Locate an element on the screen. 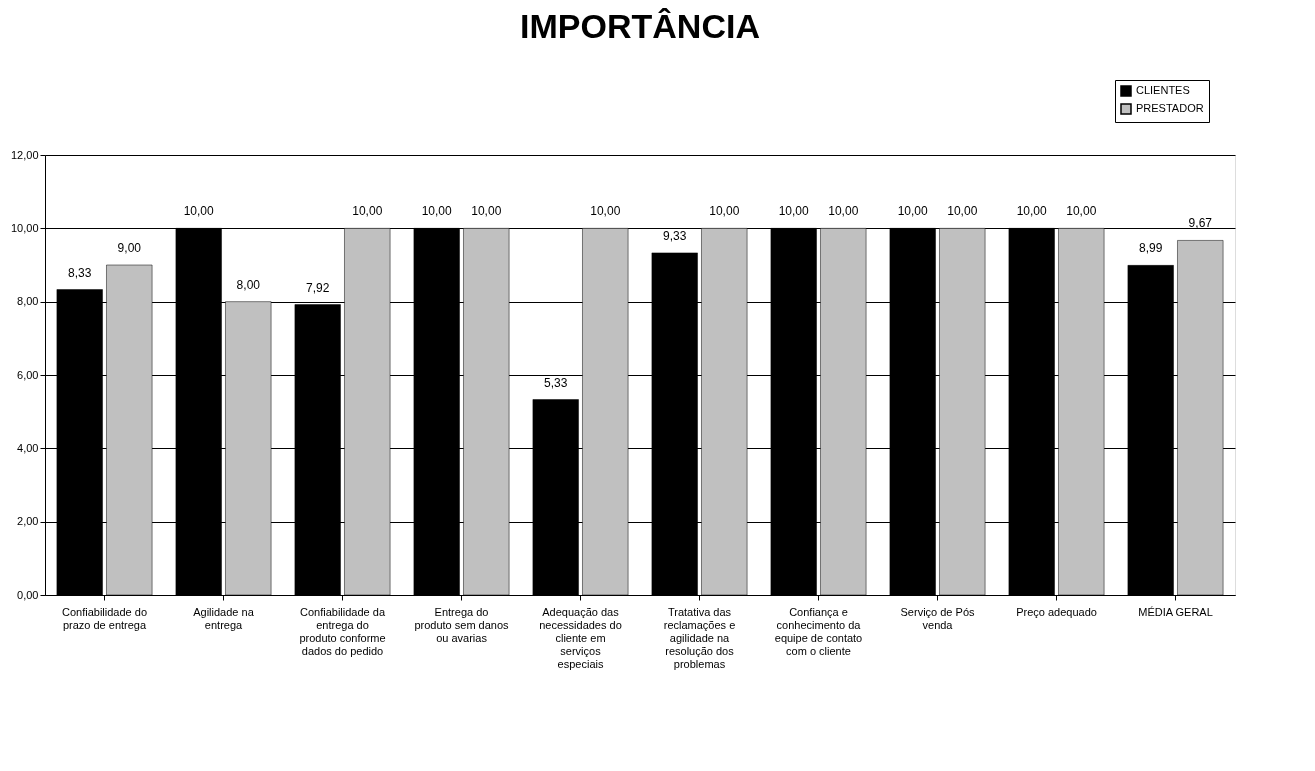 Image resolution: width=1315 pixels, height=771 pixels. x-tick-label: Agilidade na entrega is located at coordinates (224, 618).